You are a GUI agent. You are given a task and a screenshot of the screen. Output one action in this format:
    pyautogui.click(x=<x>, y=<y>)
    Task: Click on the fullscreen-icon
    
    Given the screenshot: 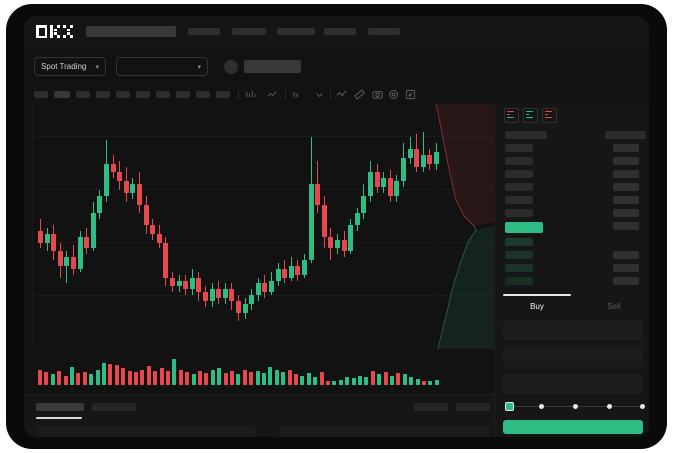 What is the action you would take?
    pyautogui.click(x=410, y=94)
    